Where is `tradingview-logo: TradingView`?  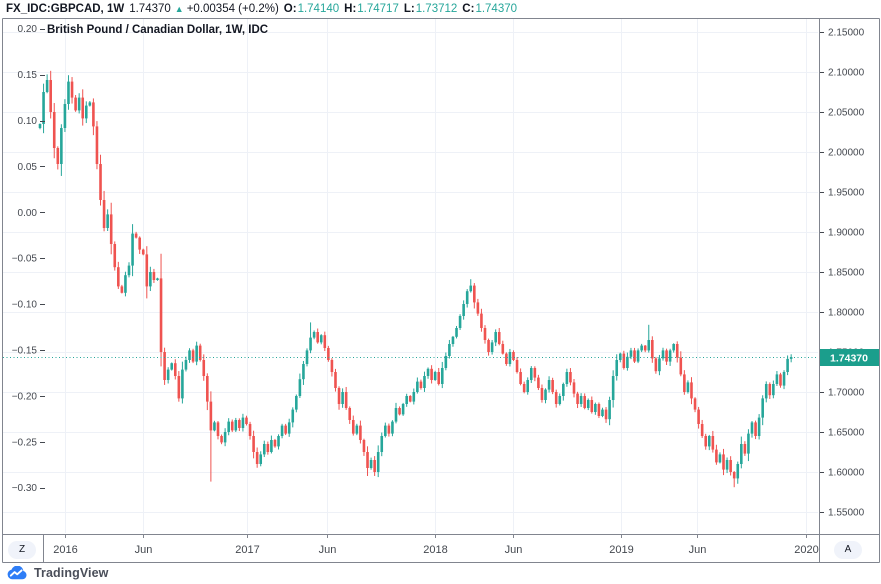 tradingview-logo: TradingView is located at coordinates (57, 573).